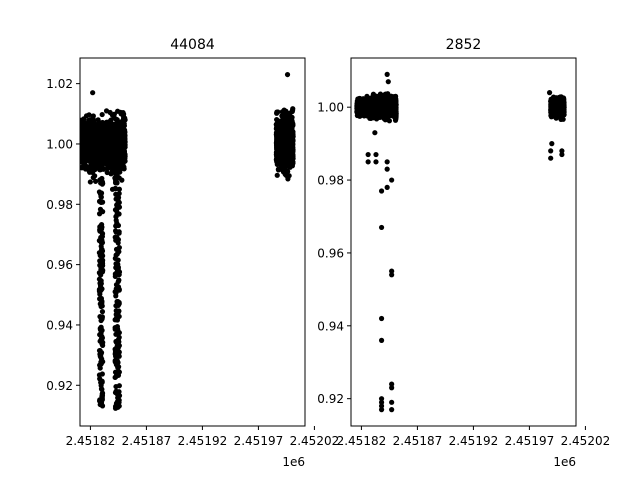  I want to click on x-tick-label: 2.45182, so click(91, 441).